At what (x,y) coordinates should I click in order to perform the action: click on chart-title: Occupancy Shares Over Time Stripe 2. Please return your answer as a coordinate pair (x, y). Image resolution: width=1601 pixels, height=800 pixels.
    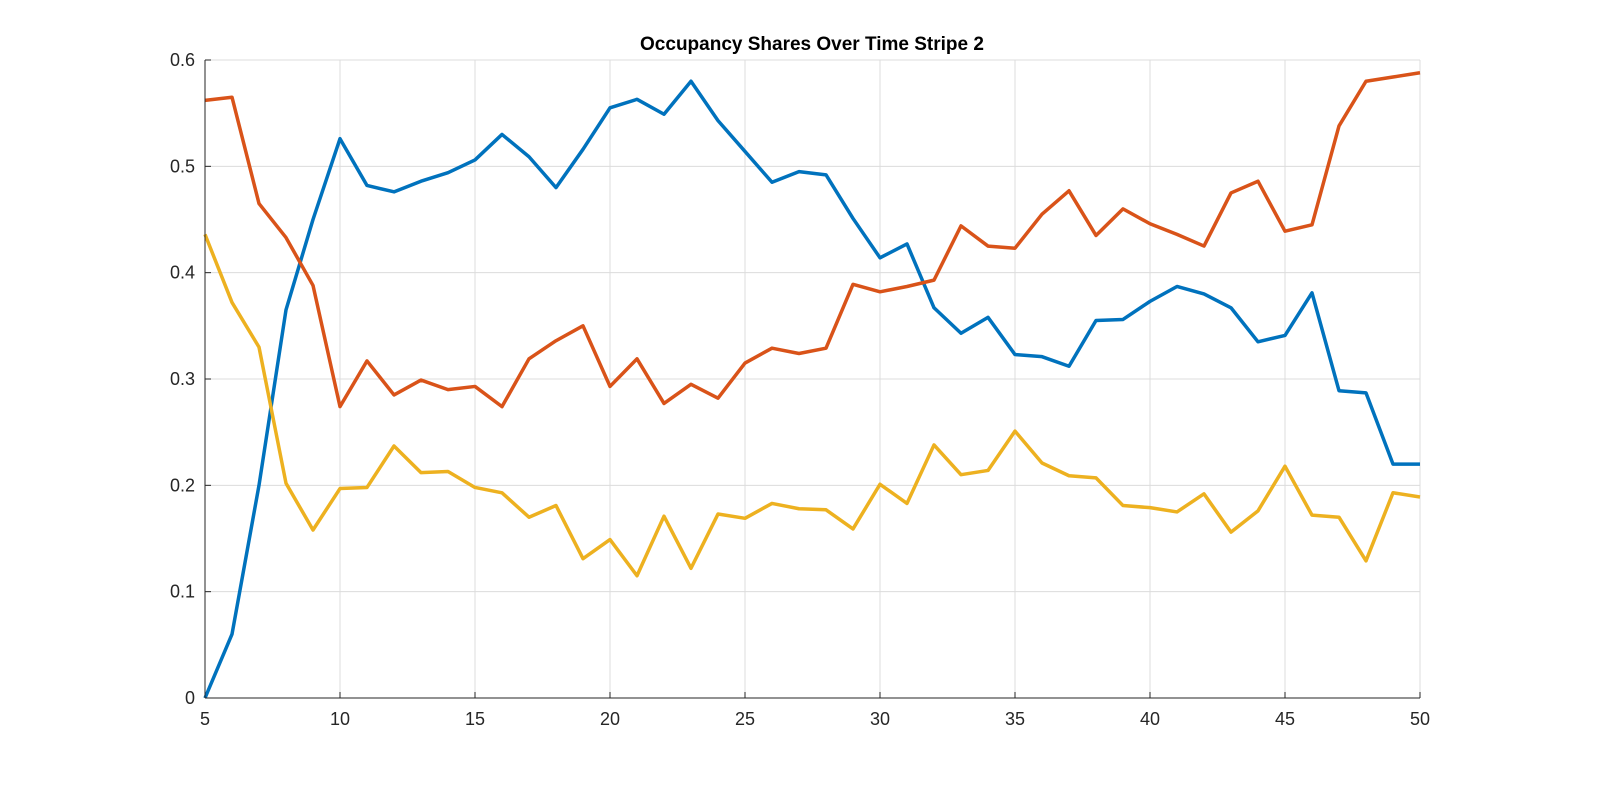
    Looking at the image, I should click on (812, 44).